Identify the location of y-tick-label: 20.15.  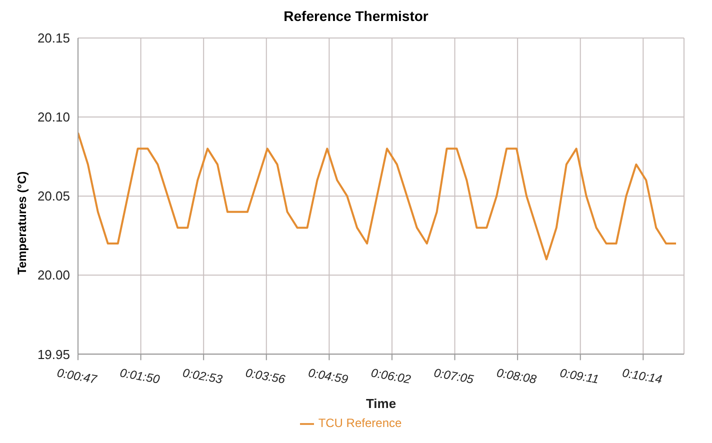
(53, 38).